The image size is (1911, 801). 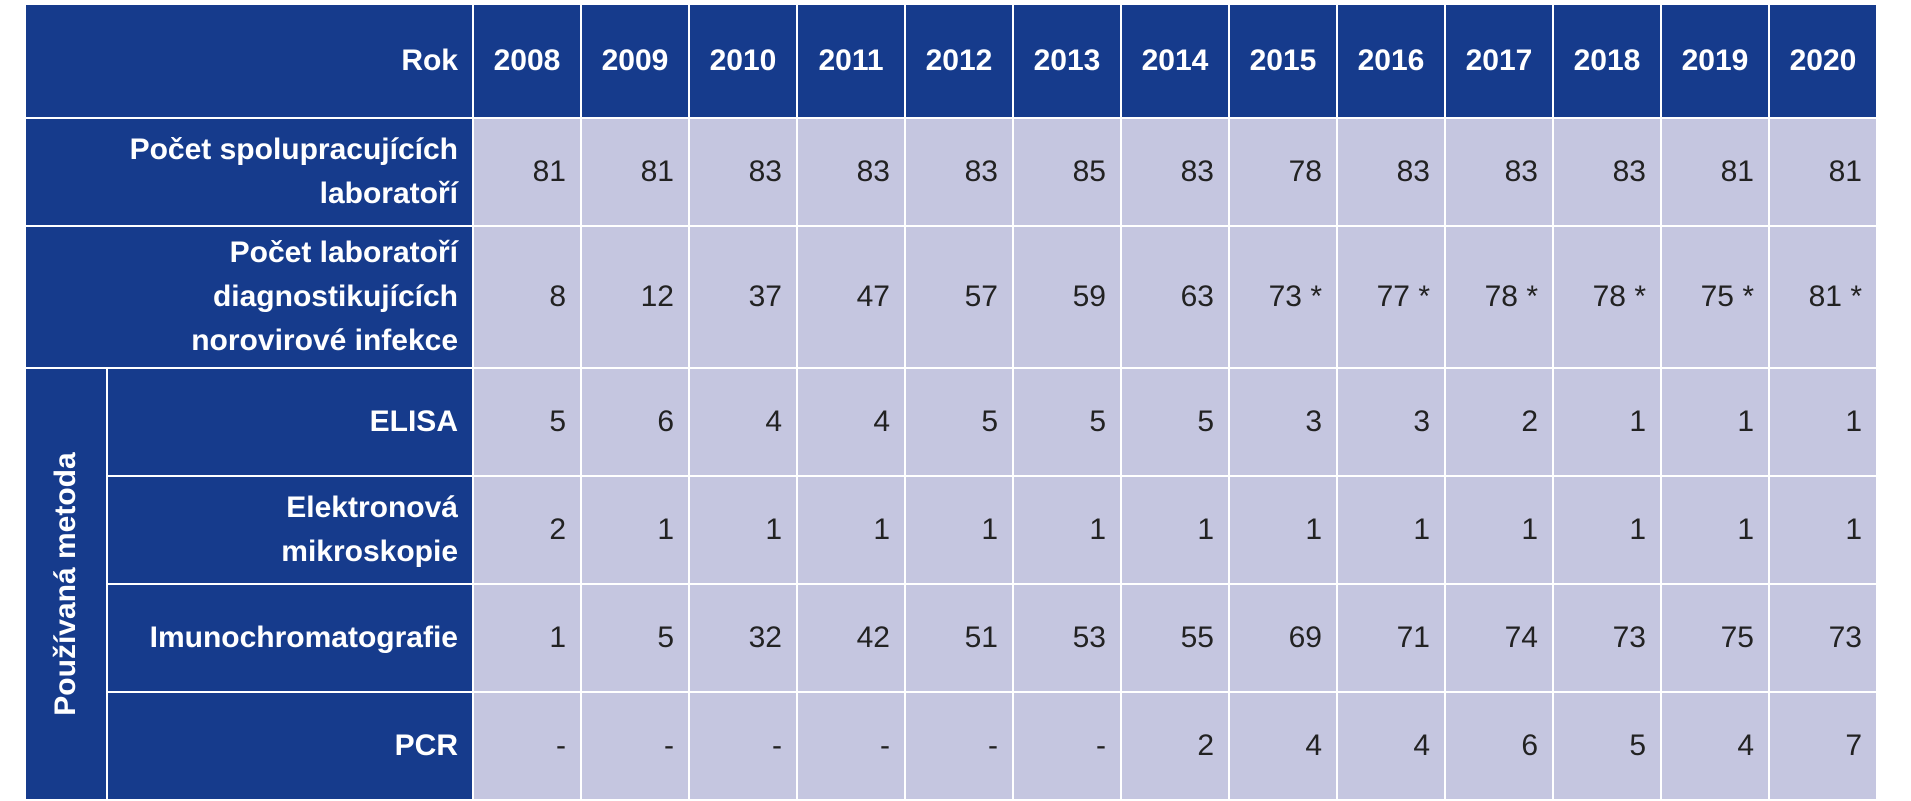 I want to click on row-label-line: ELISA, so click(x=413, y=421).